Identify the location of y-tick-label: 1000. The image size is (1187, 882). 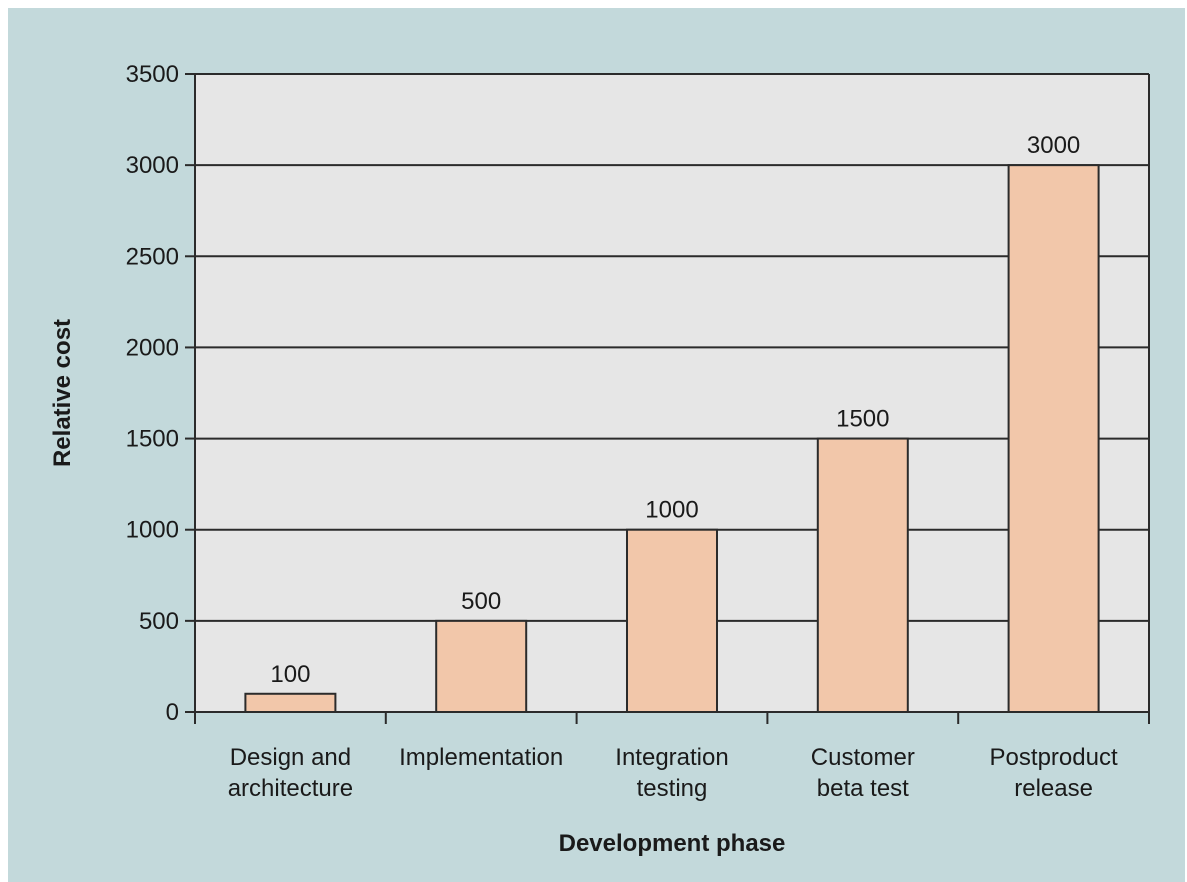
(152, 530).